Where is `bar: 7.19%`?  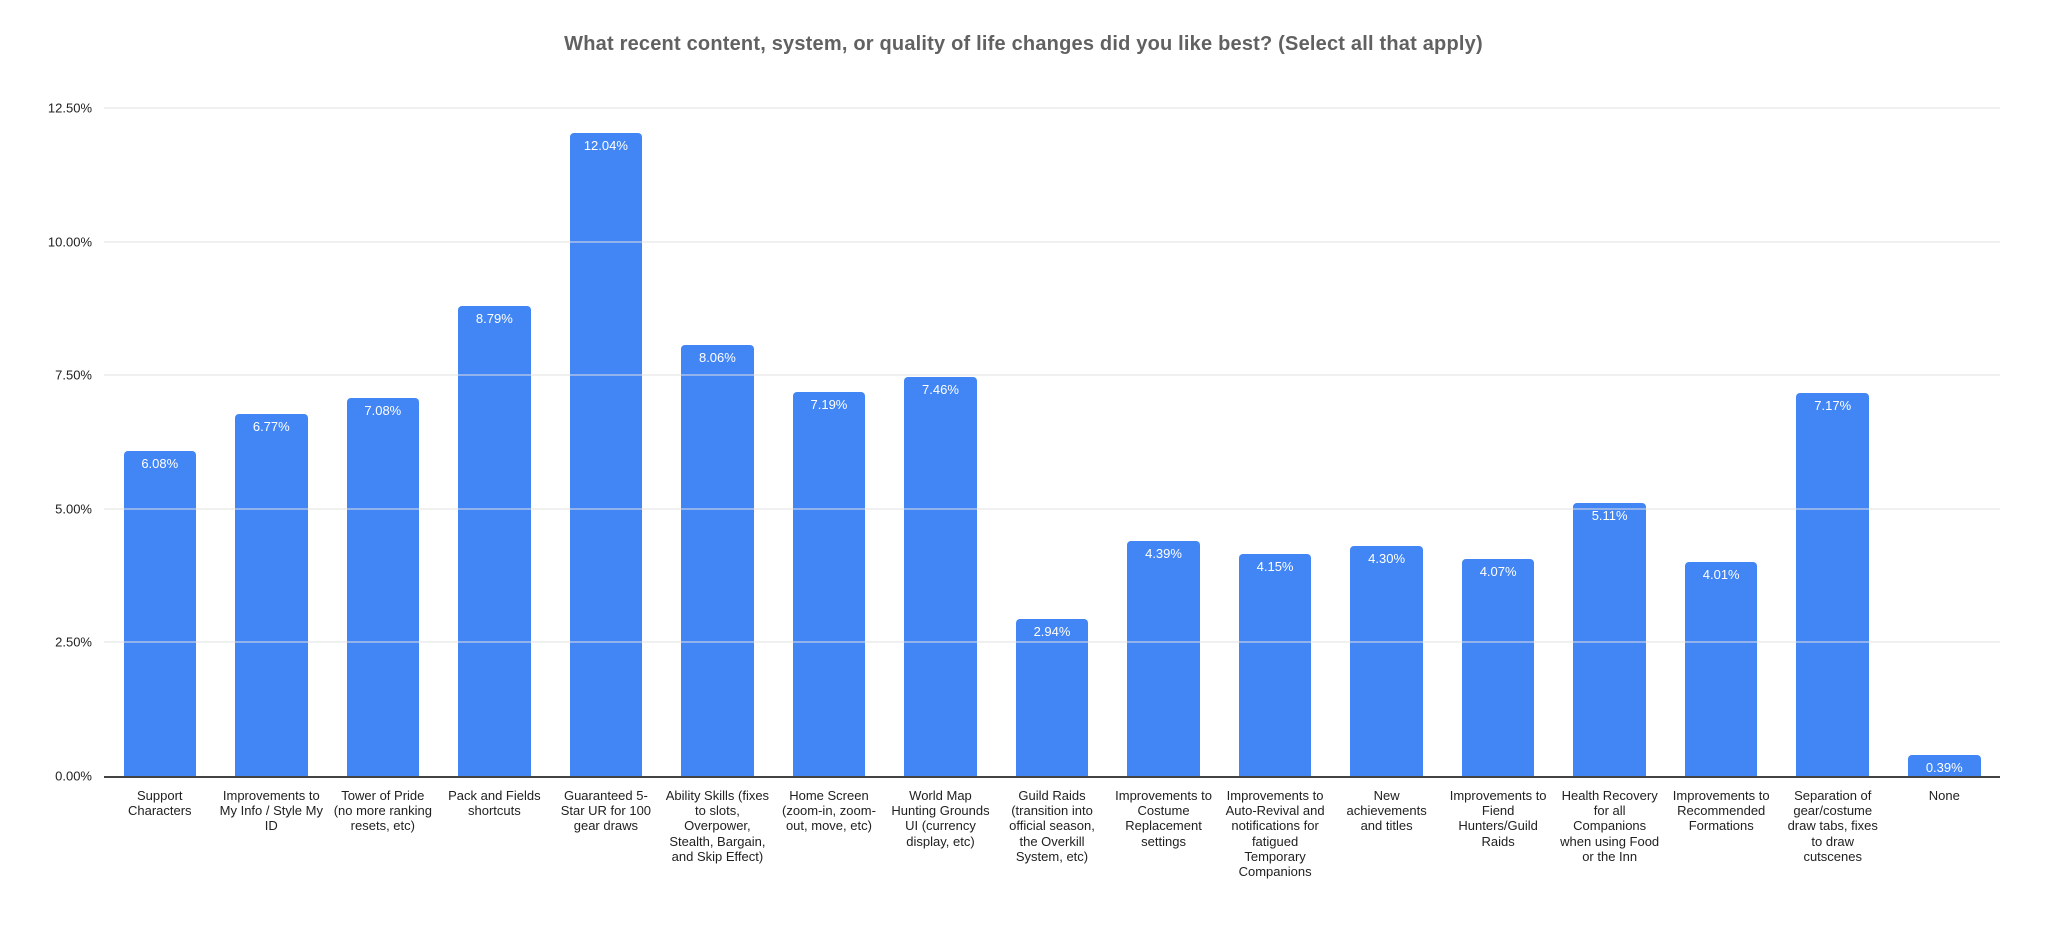 bar: 7.19% is located at coordinates (829, 583).